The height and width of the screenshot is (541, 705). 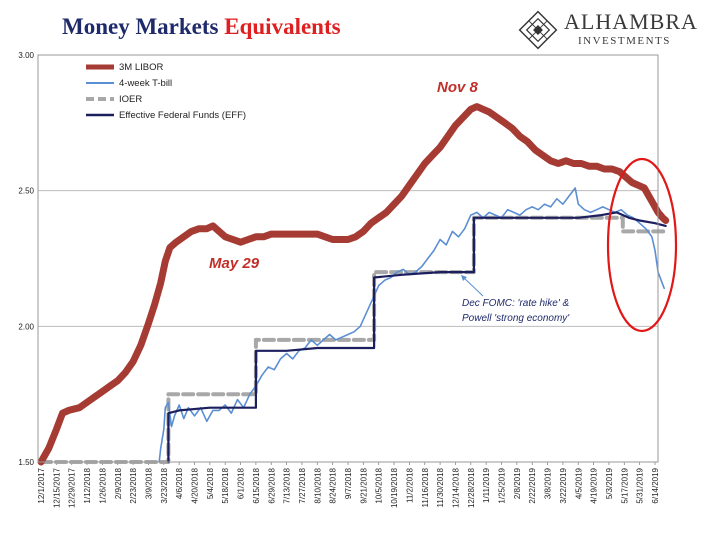 What do you see at coordinates (317, 485) in the screenshot?
I see `x-tick-label: 8/10/2018` at bounding box center [317, 485].